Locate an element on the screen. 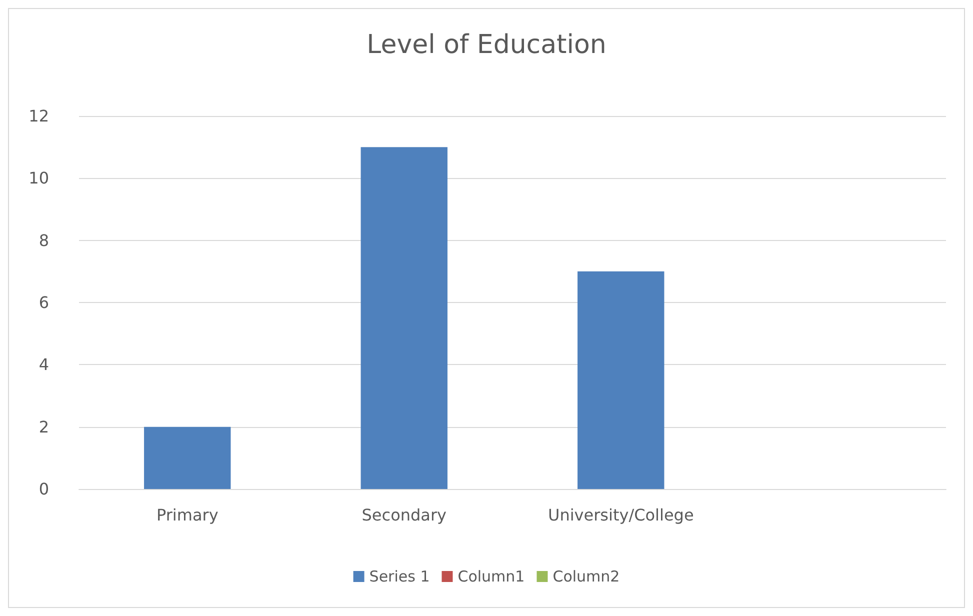  legend-label: Series 1 is located at coordinates (399, 577).